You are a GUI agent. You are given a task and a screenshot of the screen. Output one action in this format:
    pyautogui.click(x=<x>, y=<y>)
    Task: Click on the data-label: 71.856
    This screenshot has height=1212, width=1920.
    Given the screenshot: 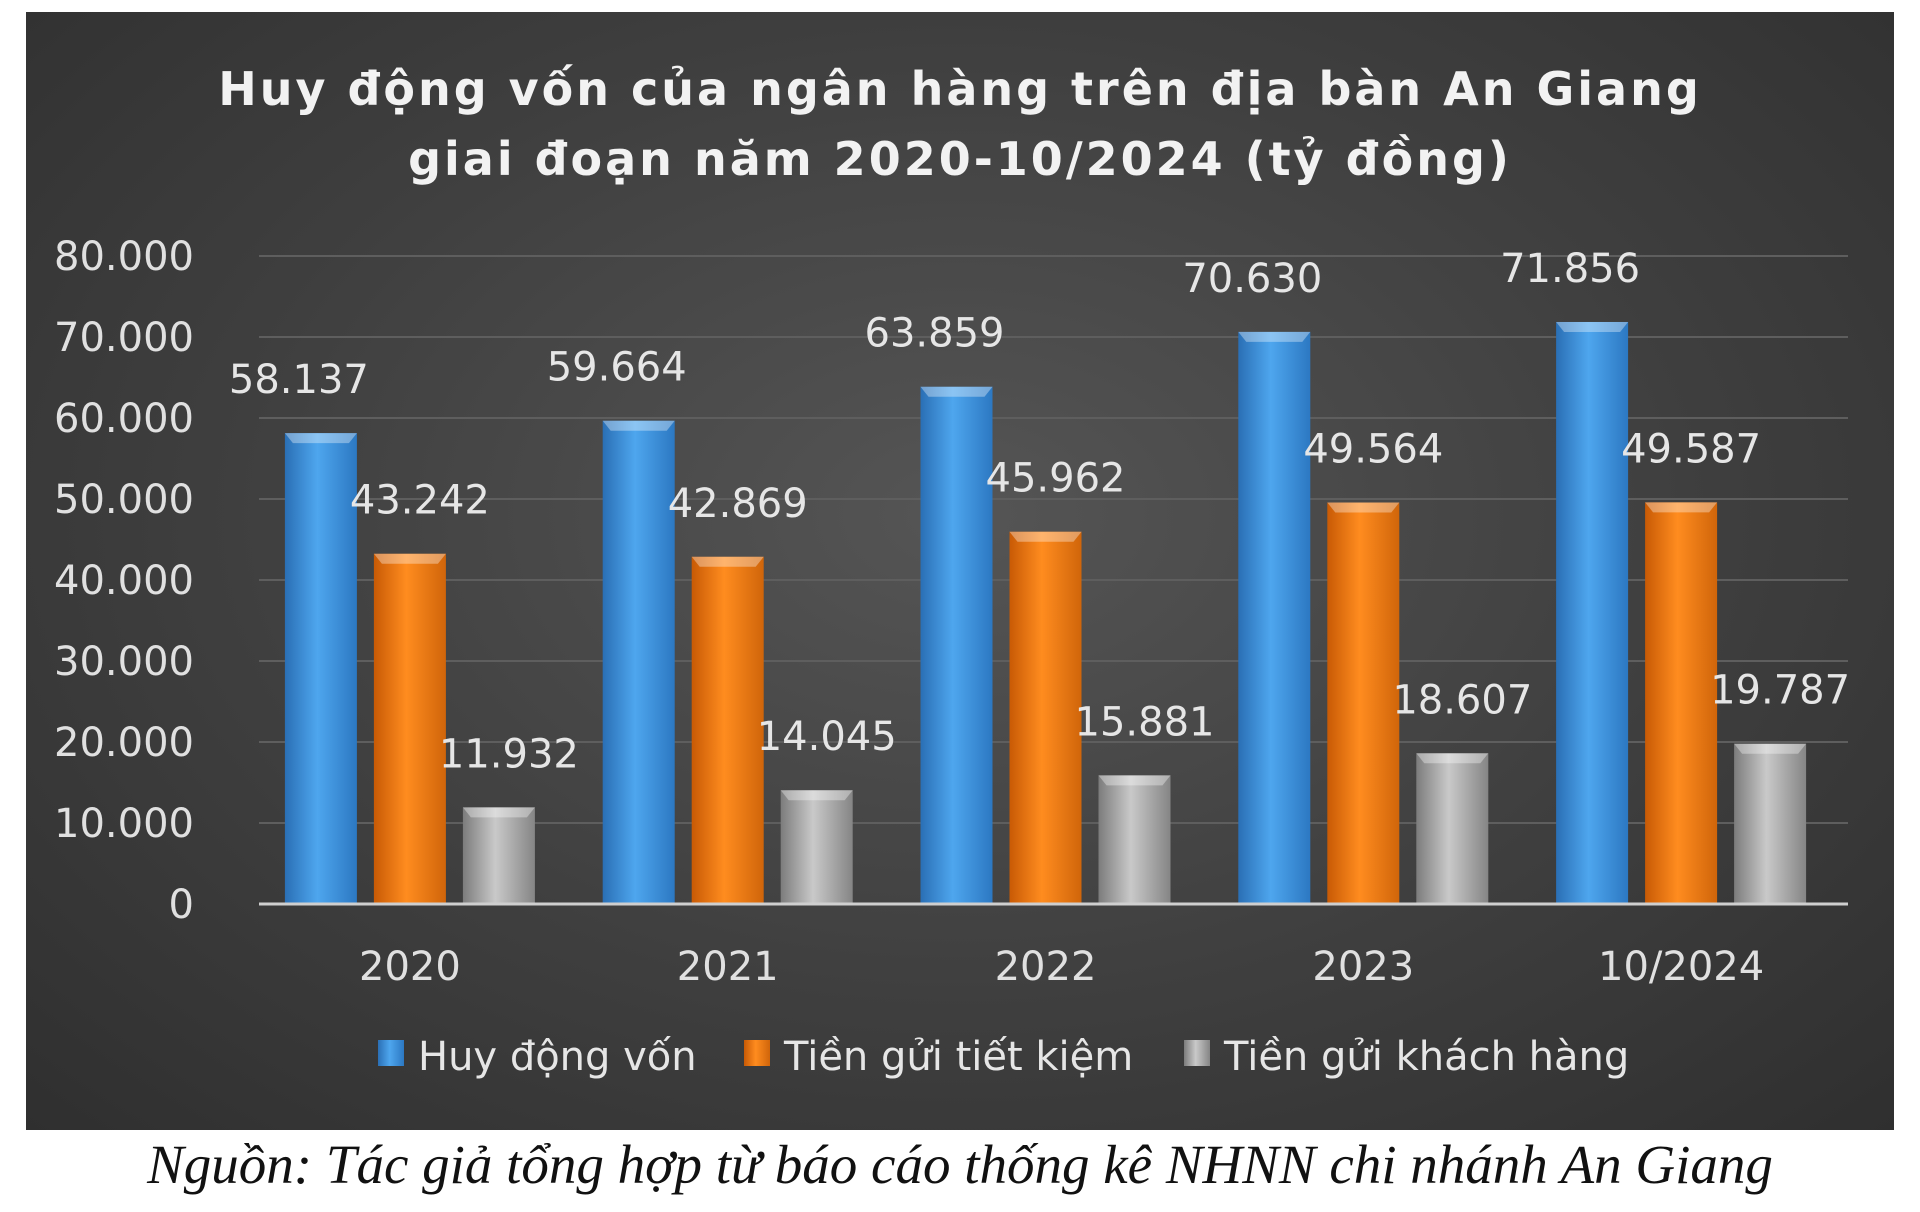 What is the action you would take?
    pyautogui.click(x=1570, y=269)
    